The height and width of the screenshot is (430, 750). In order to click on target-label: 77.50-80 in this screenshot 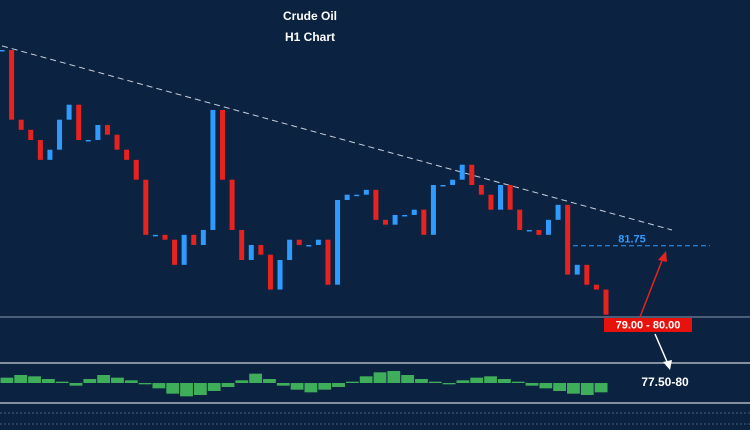, I will do `click(665, 382)`.